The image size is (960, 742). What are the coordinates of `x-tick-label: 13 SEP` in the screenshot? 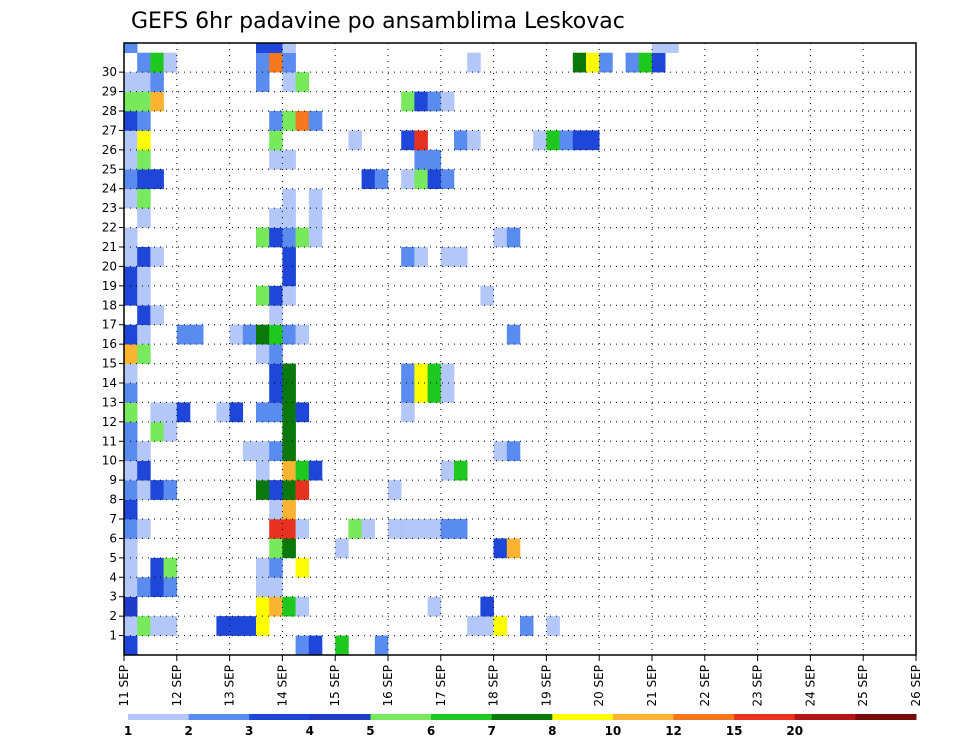 It's located at (230, 686).